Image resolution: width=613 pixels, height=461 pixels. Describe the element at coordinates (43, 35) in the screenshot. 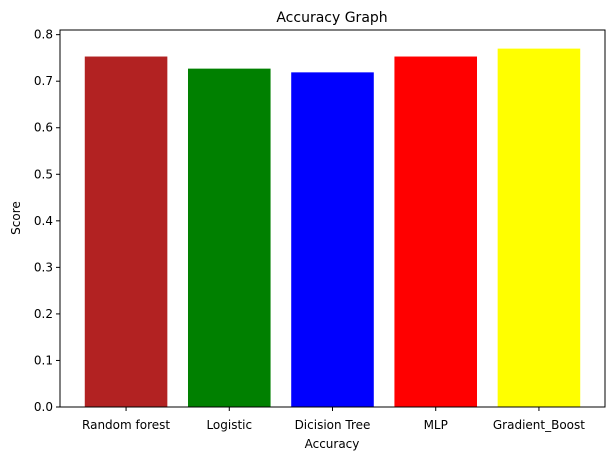

I see `y-tick-label: 0.8` at that location.